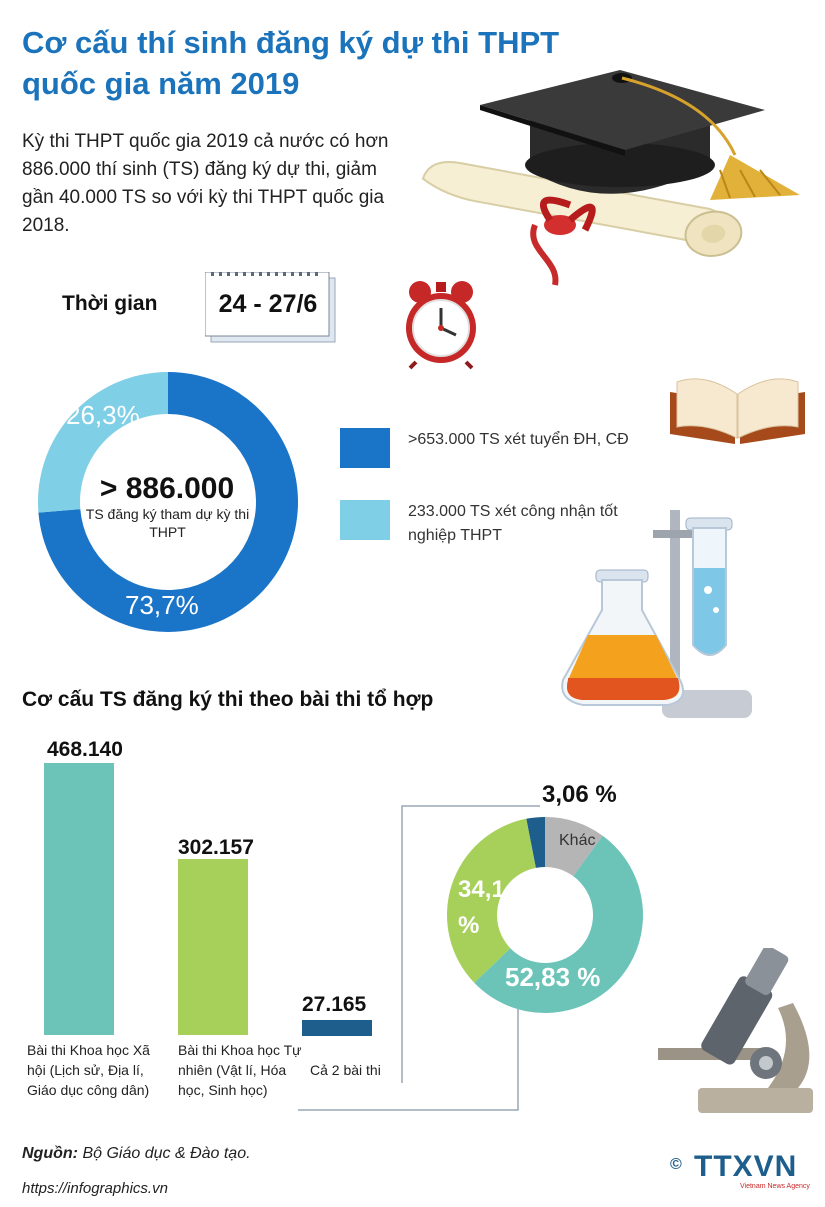 The width and height of the screenshot is (825, 1207). What do you see at coordinates (268, 304) in the screenshot?
I see `exam-dates: 24 - 27/6` at bounding box center [268, 304].